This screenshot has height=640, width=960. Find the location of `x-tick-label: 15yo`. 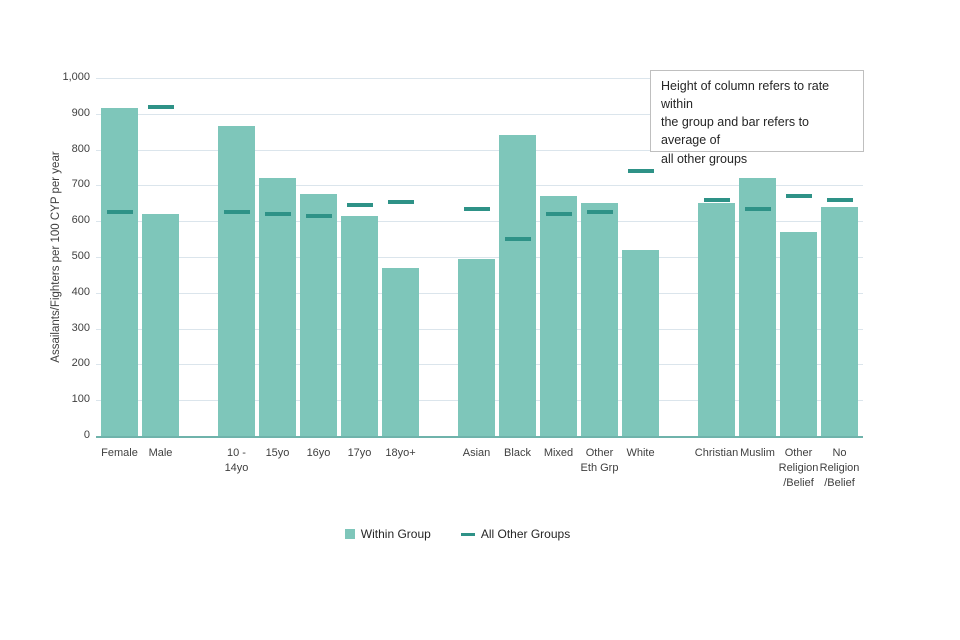

x-tick-label: 15yo is located at coordinates (277, 453).